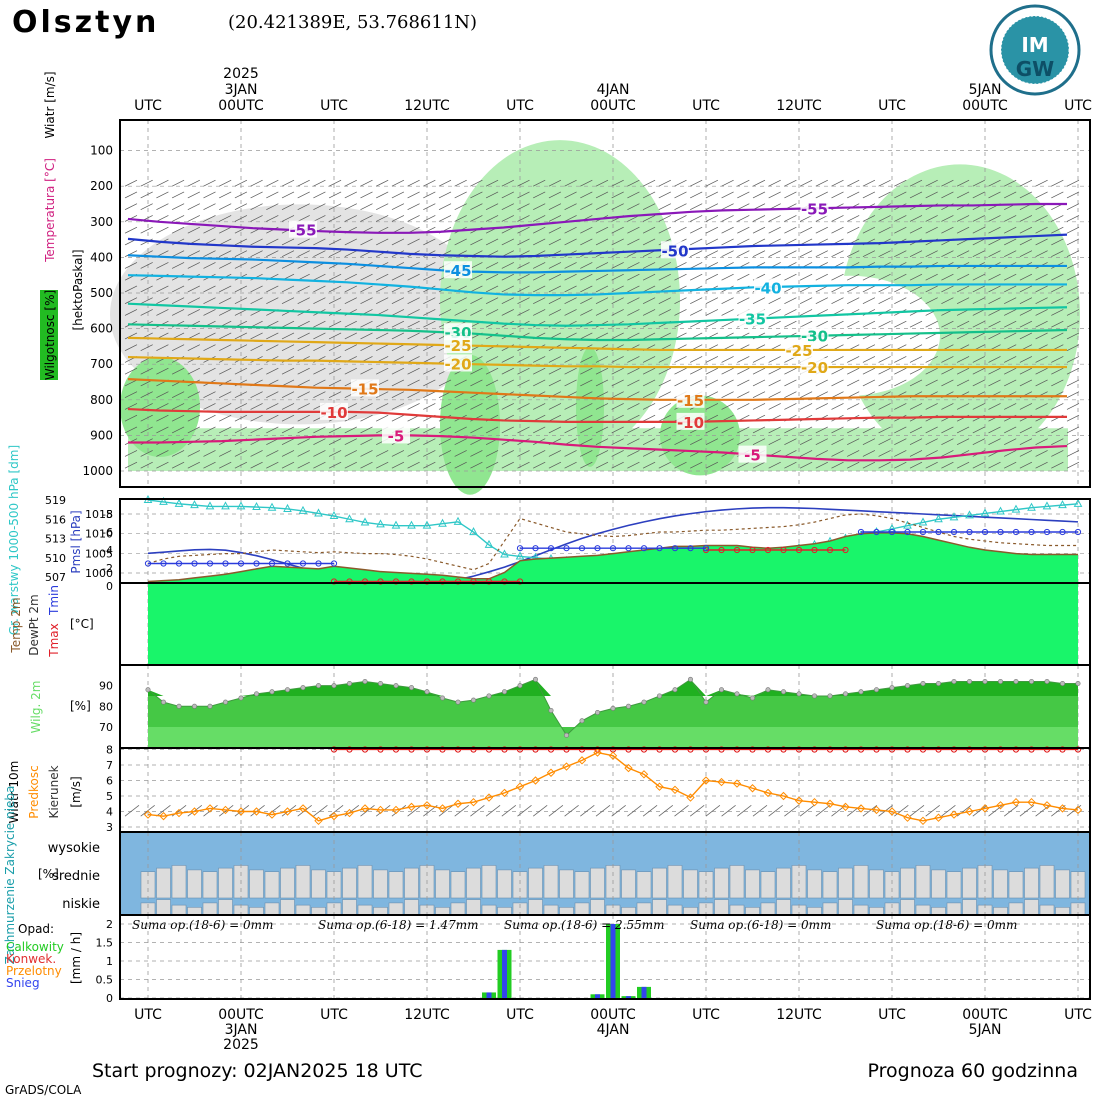  I want to click on isotherm-label-bg, so click(814, 208).